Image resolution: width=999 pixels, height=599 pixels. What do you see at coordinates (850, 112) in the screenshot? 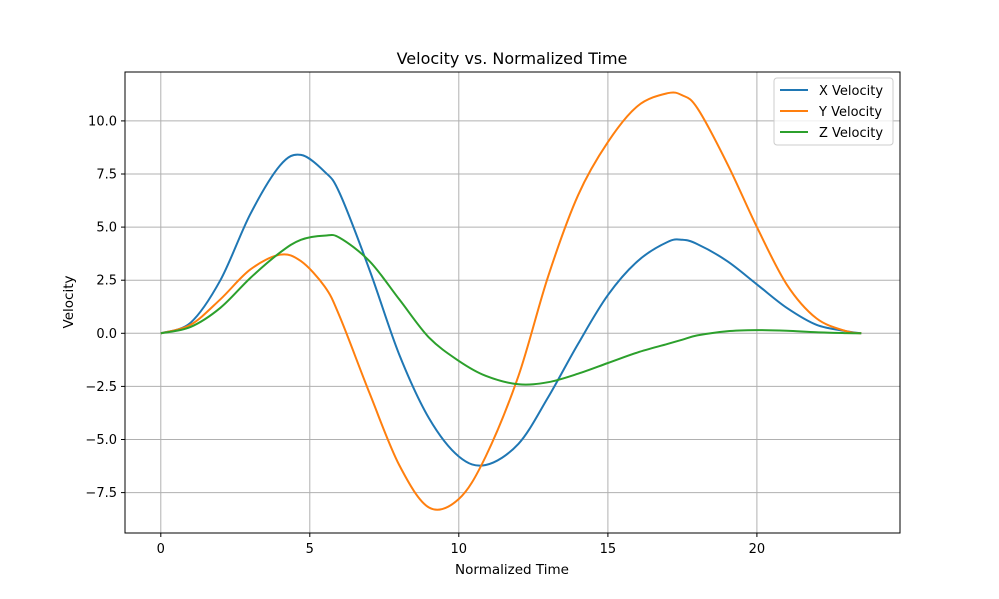
I see `legend-label-y-velocity: Y Velocity` at bounding box center [850, 112].